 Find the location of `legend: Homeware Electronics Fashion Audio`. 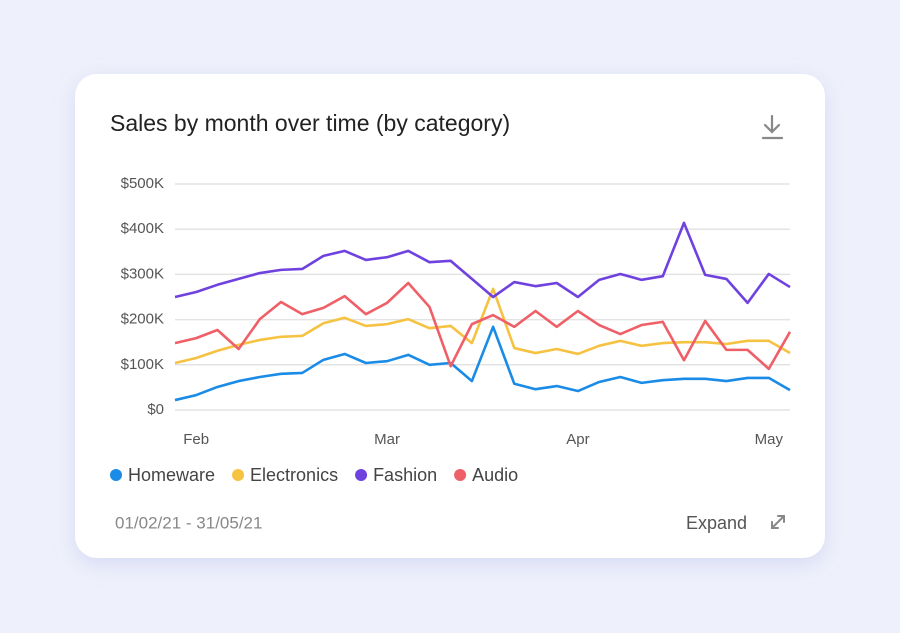

legend: Homeware Electronics Fashion Audio is located at coordinates (314, 475).